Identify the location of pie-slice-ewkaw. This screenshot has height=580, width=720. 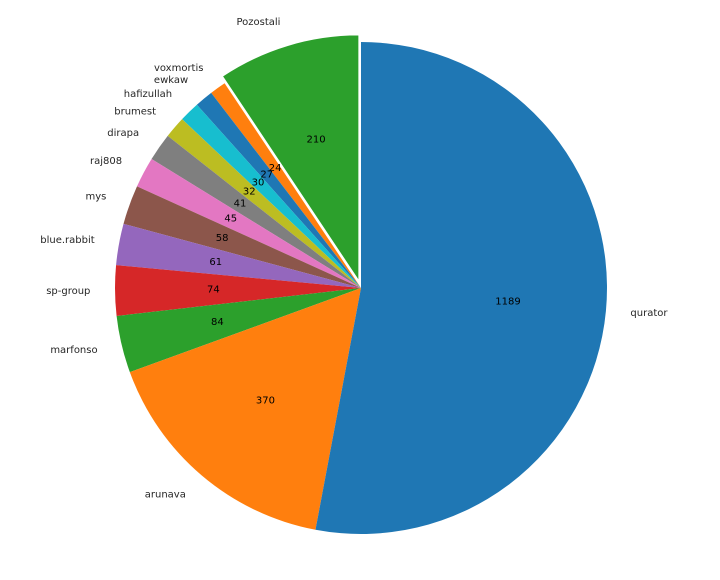
(278, 190).